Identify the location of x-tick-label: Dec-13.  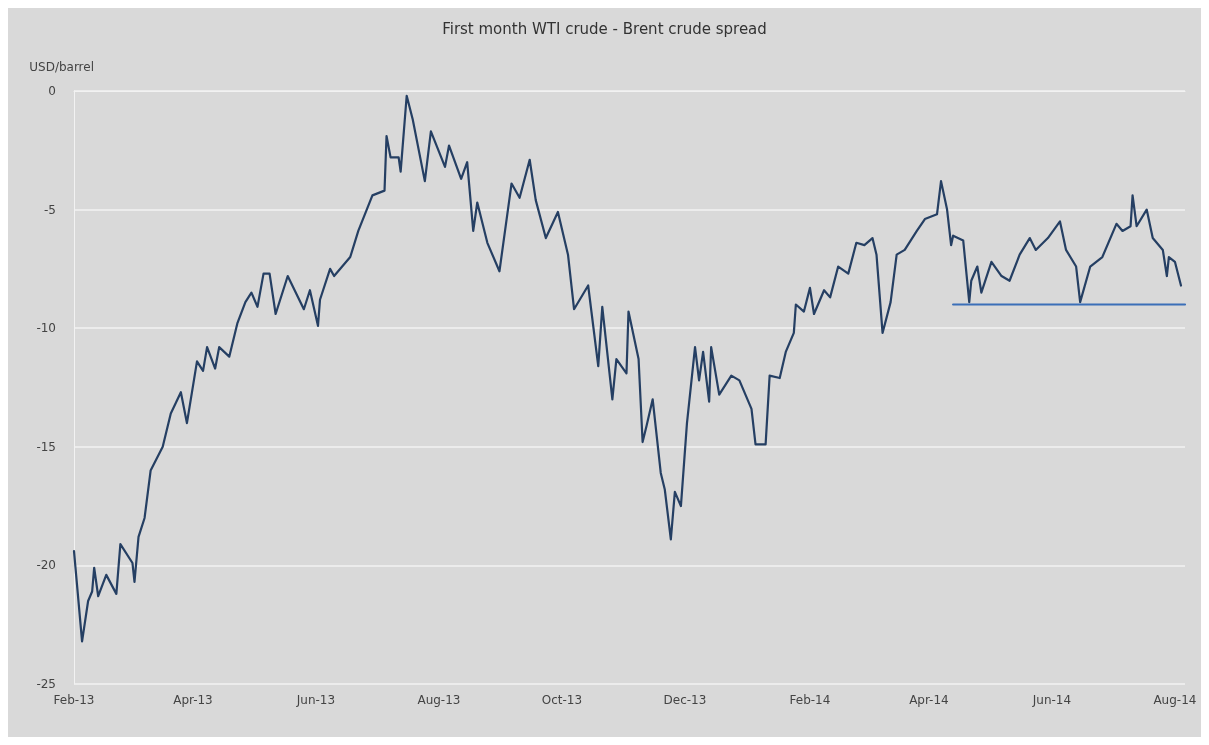
(685, 700).